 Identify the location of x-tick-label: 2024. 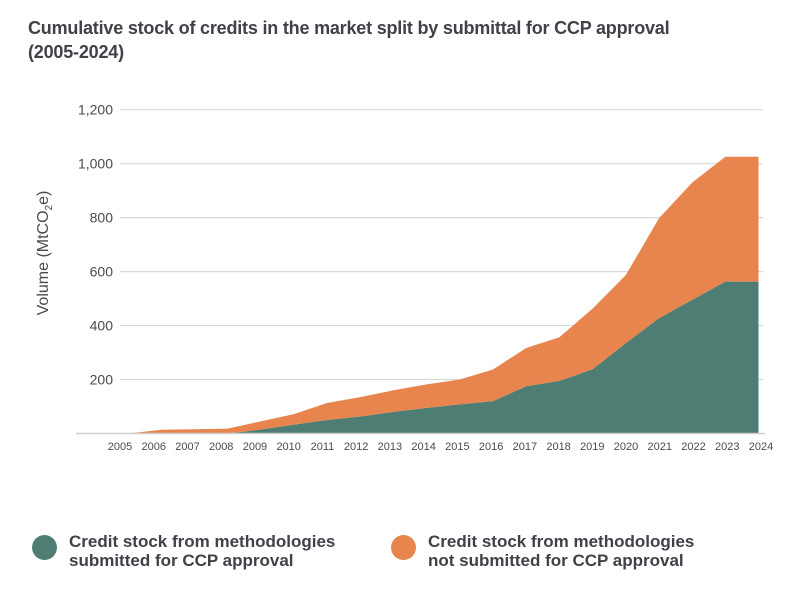
(761, 447).